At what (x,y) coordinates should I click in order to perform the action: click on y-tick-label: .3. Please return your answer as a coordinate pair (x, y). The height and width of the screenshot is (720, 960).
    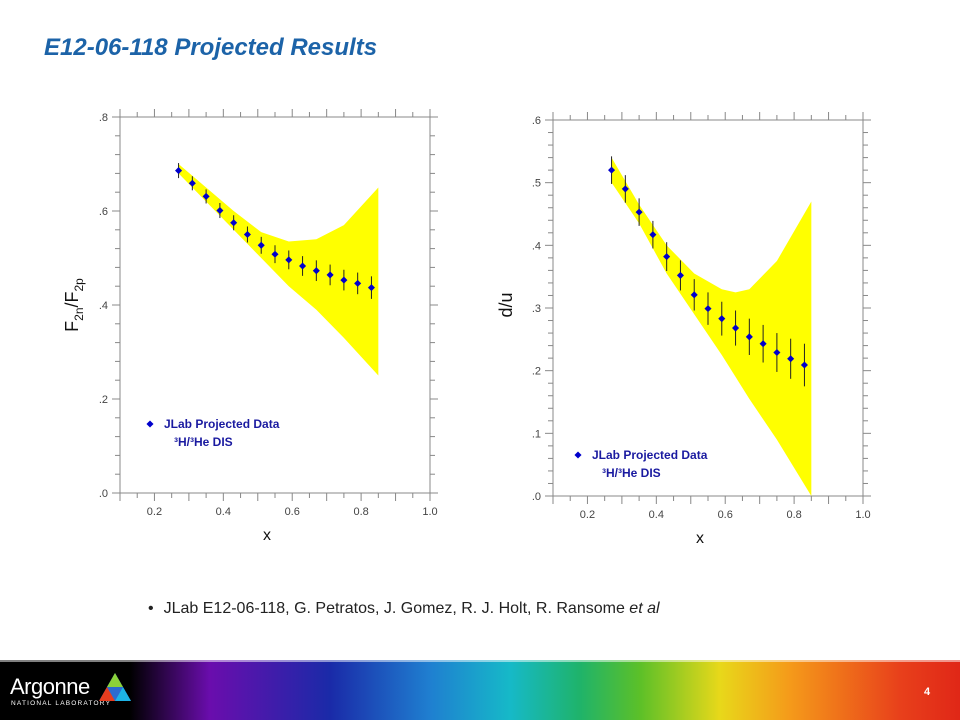
    Looking at the image, I should click on (536, 309).